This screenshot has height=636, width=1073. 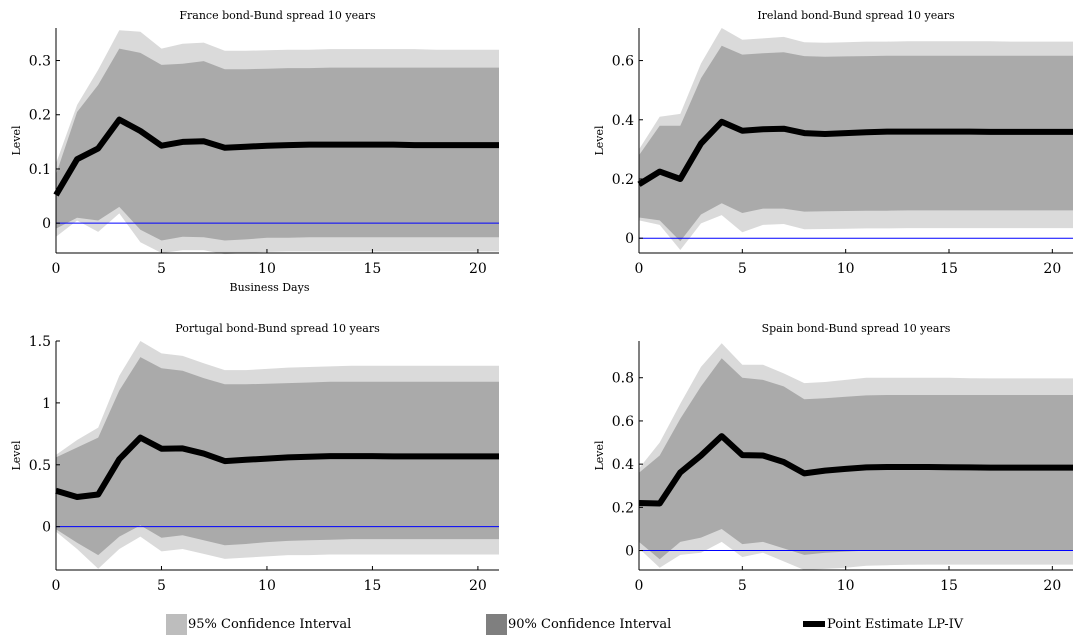 I want to click on legend-swatch-ci90, so click(x=496, y=624).